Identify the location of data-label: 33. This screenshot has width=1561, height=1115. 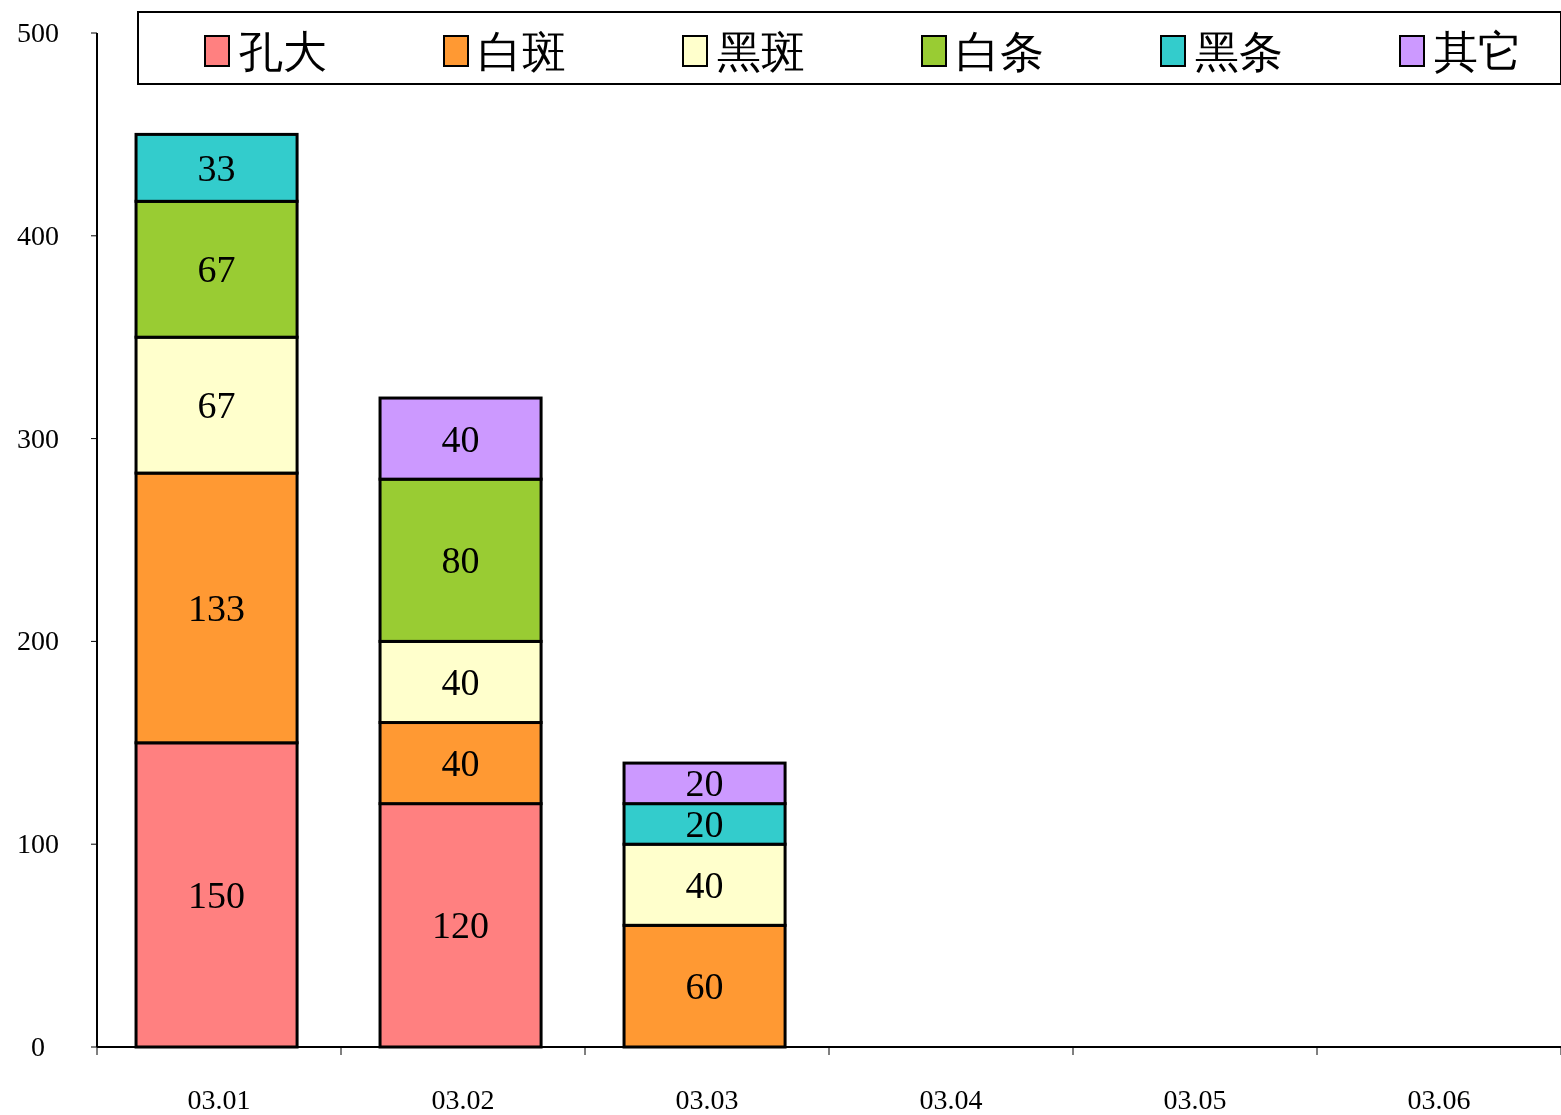
(216, 167).